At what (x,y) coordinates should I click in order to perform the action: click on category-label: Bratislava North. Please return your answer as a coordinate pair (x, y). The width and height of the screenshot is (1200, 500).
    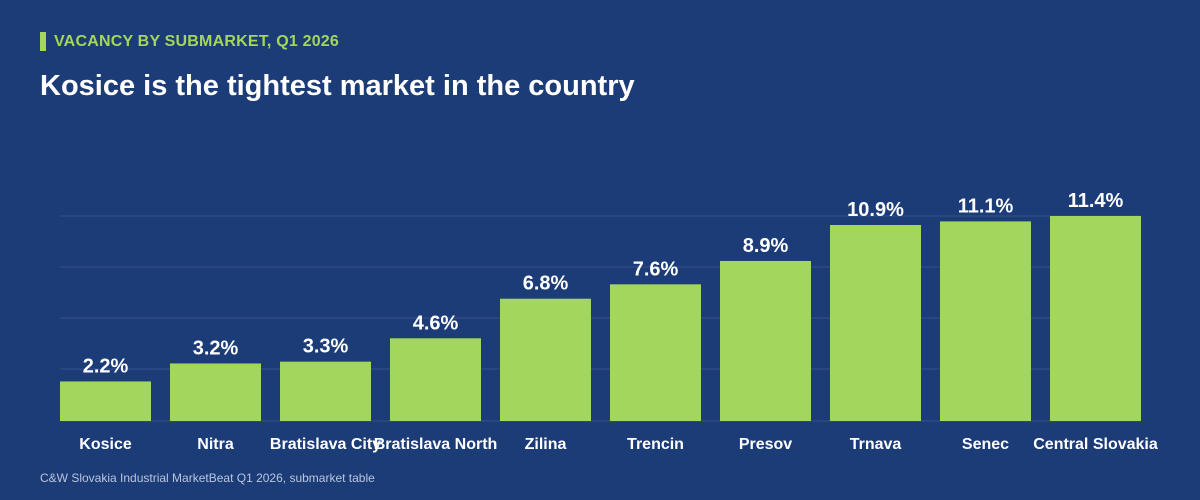
    Looking at the image, I should click on (436, 444).